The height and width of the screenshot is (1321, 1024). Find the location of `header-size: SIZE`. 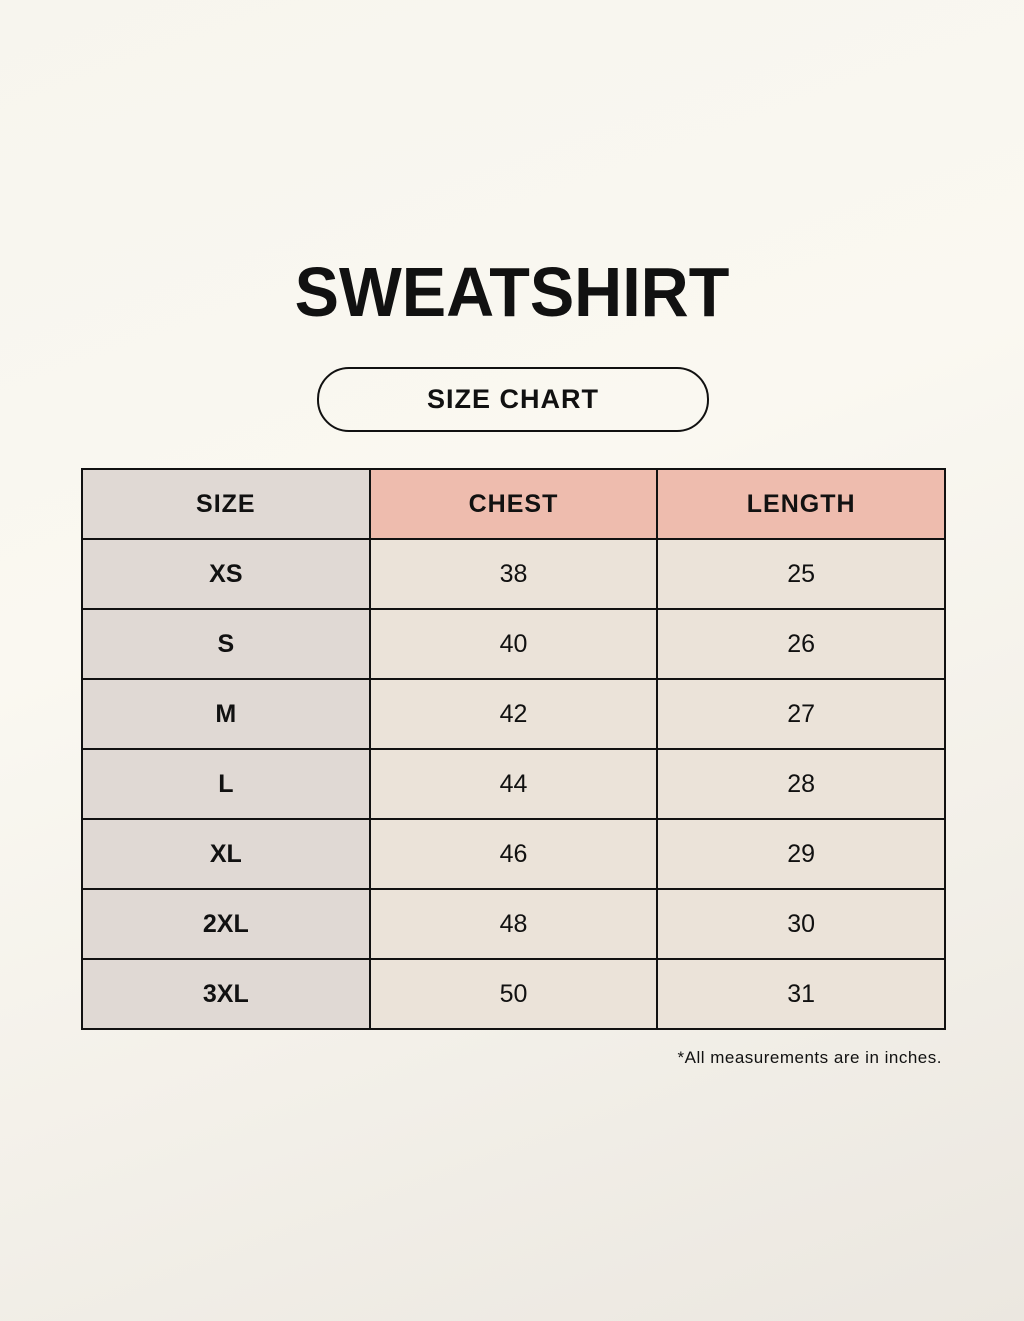

header-size: SIZE is located at coordinates (226, 504).